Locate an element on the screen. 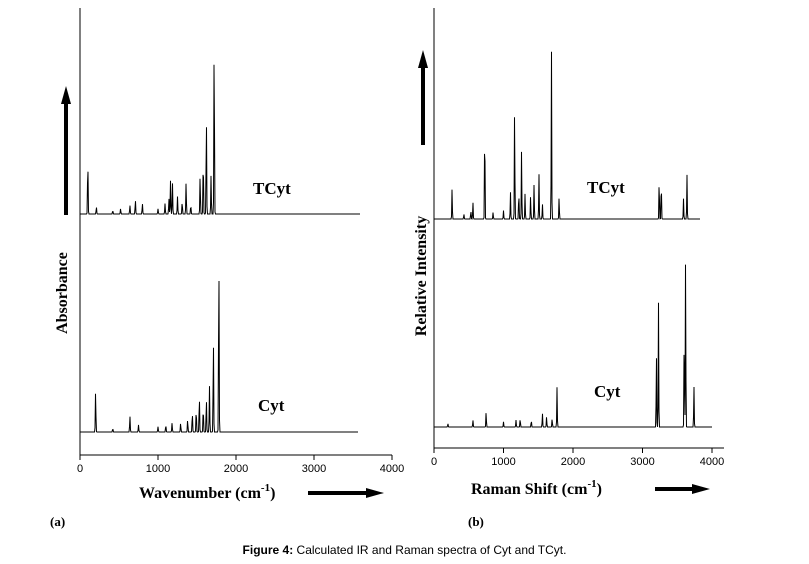  ir-x-axis-title-sup: -1 is located at coordinates (265, 488).